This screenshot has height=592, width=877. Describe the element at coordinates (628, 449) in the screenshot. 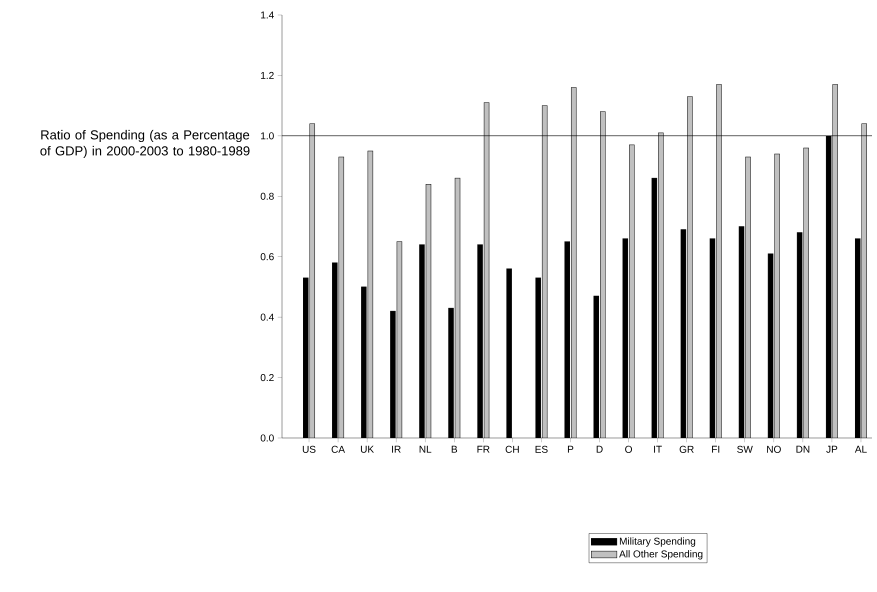

I see `x-tick-label: O` at that location.